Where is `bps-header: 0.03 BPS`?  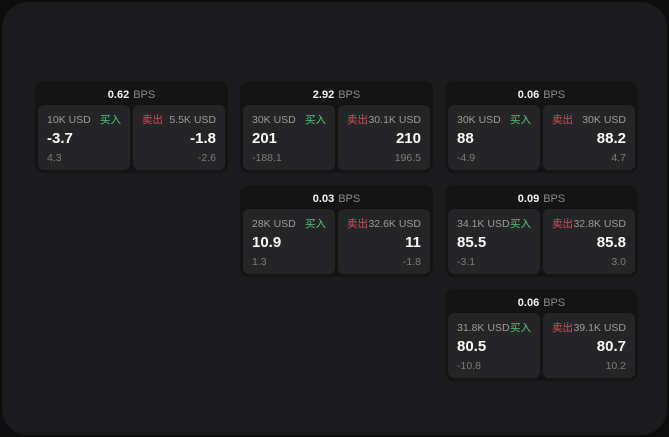 bps-header: 0.03 BPS is located at coordinates (336, 198).